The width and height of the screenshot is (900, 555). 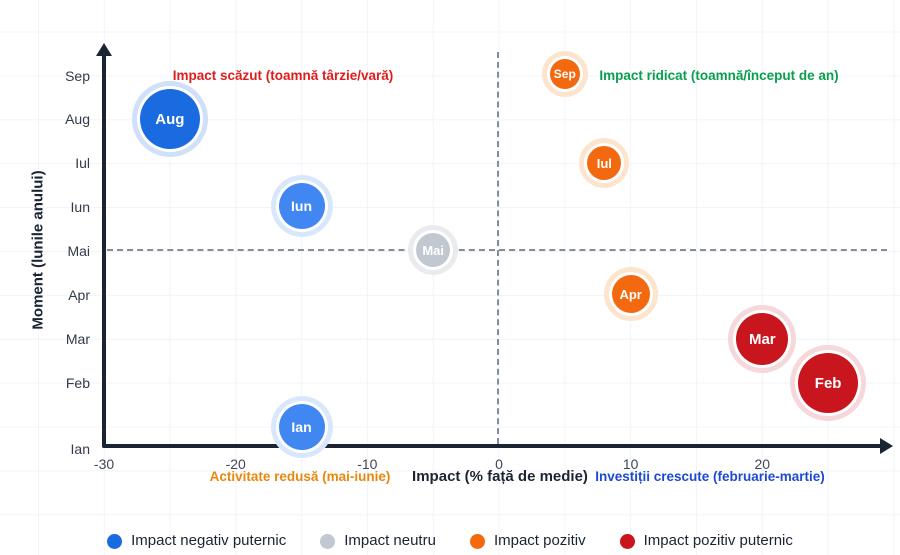 I want to click on bubble-label: Aug, so click(x=170, y=119).